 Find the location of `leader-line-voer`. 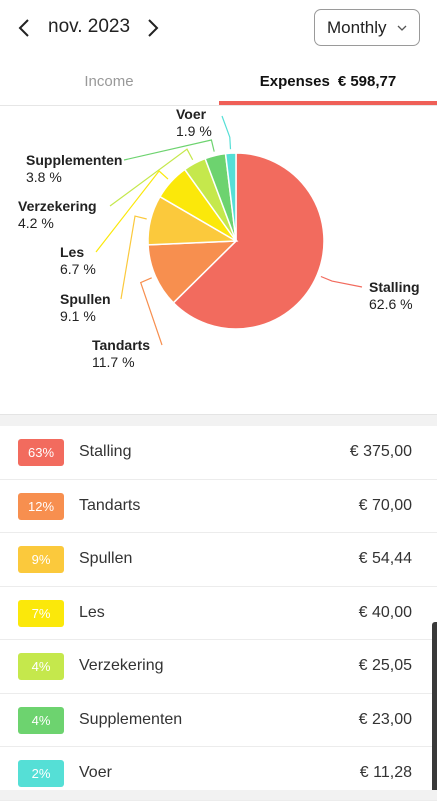

leader-line-voer is located at coordinates (226, 132).